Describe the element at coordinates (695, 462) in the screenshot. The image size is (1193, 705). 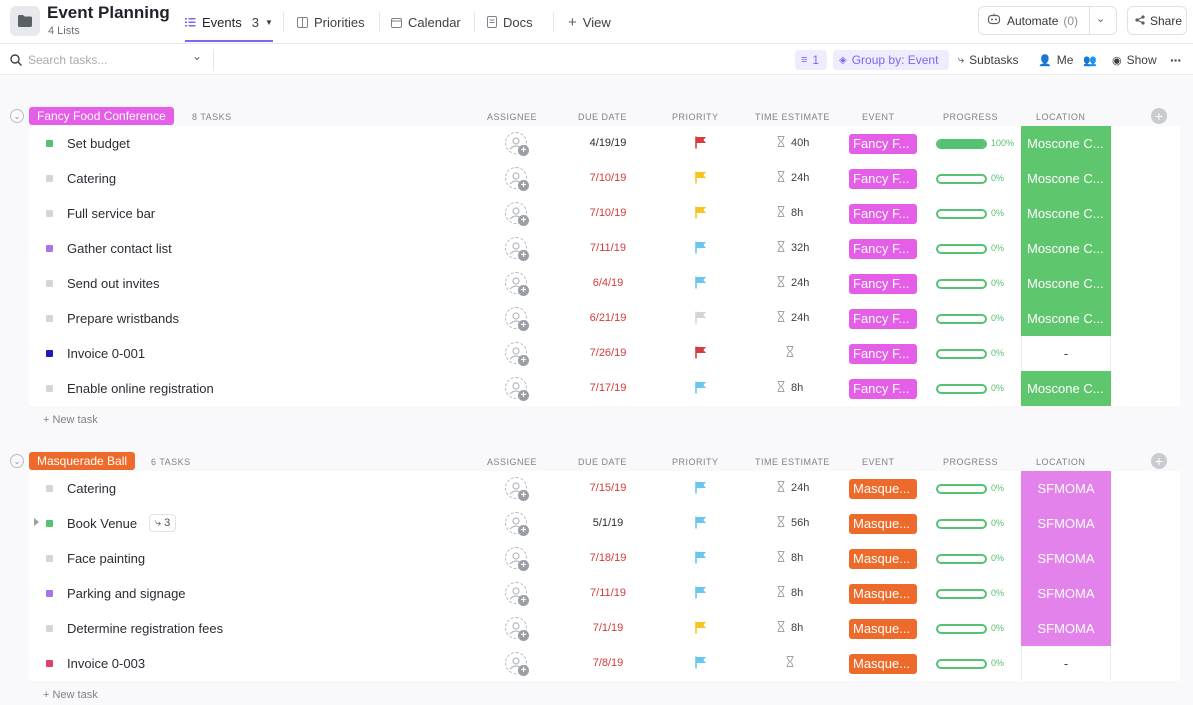
I see `column-header-priority: PRIORITY` at that location.